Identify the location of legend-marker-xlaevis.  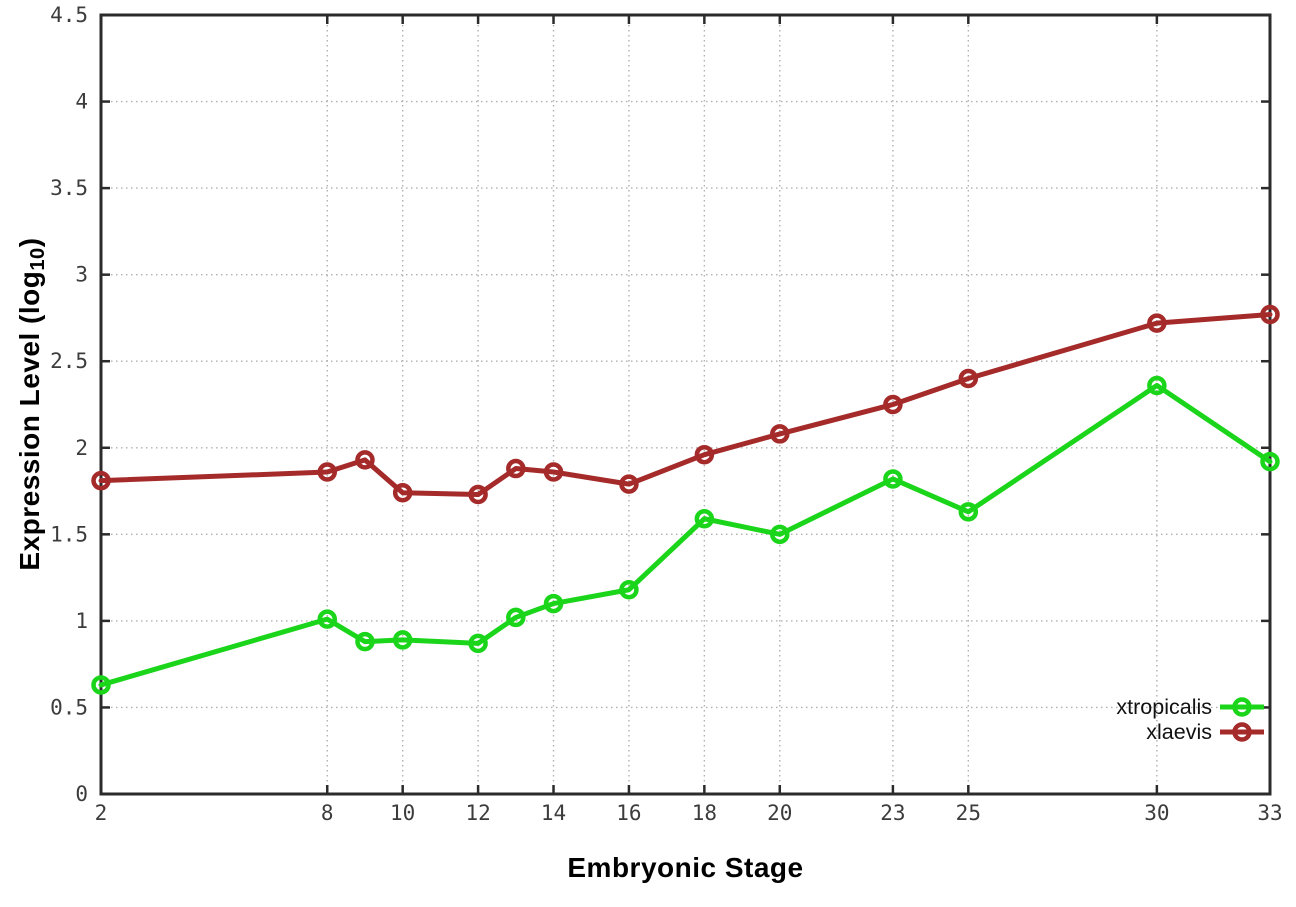
(1242, 732).